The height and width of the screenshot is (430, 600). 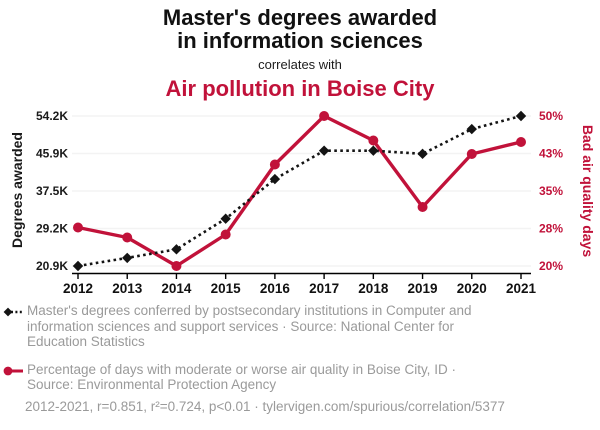 What do you see at coordinates (472, 288) in the screenshot?
I see `x-axis-tick-label: 2020` at bounding box center [472, 288].